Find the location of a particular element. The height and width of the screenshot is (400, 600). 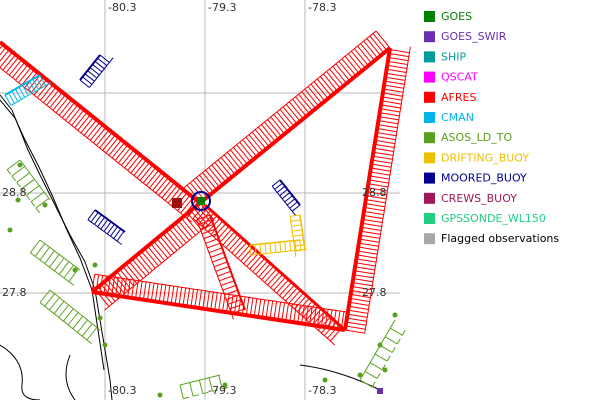

legend-label: ASOS_LD_TO is located at coordinates (476, 137).